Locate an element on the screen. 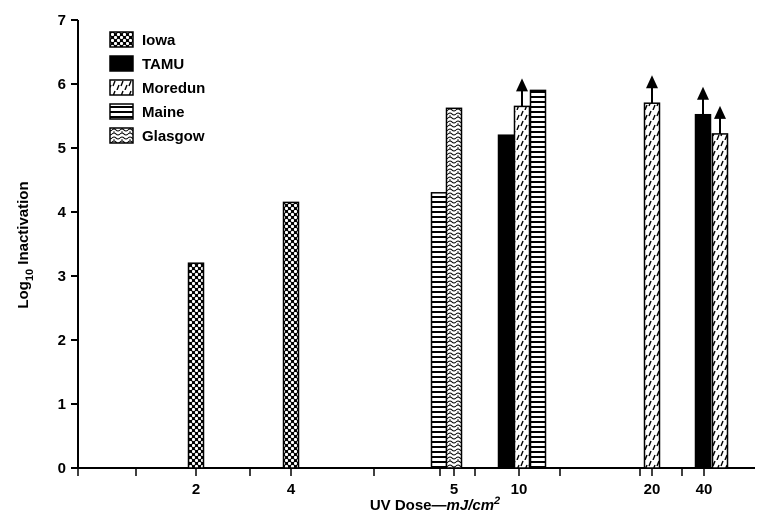 Image resolution: width=760 pixels, height=519 pixels. y-axis-title-sub: 10 is located at coordinates (30, 275).